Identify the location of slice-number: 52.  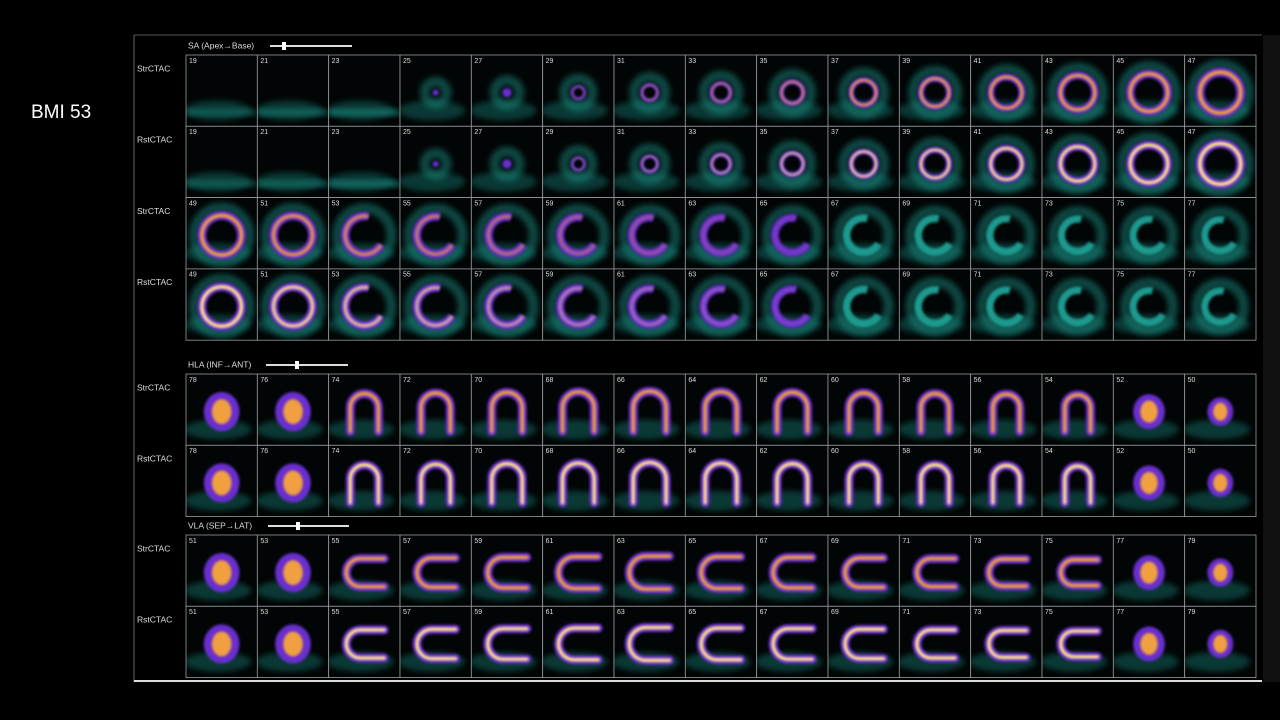
(1120, 451).